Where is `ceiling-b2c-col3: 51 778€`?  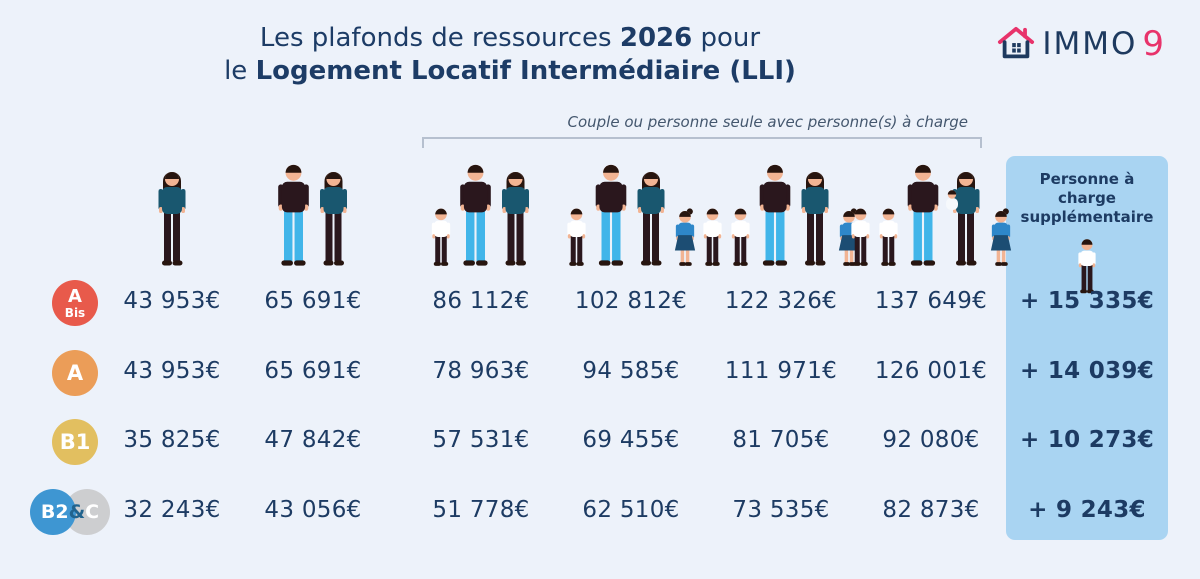
ceiling-b2c-col3: 51 778€ is located at coordinates (481, 510).